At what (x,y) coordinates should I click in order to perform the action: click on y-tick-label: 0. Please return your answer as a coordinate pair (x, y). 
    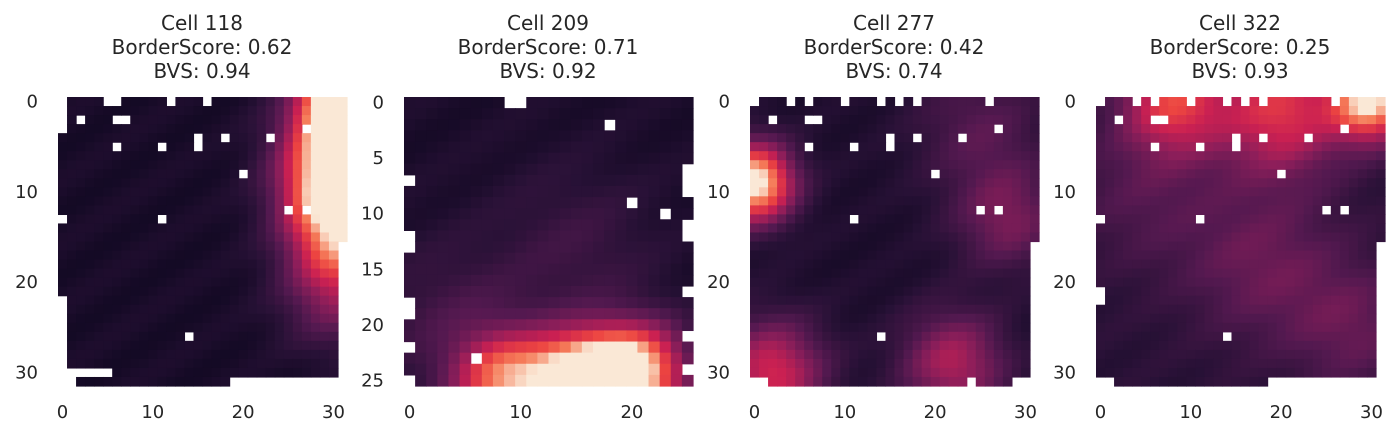
    Looking at the image, I should click on (1070, 102).